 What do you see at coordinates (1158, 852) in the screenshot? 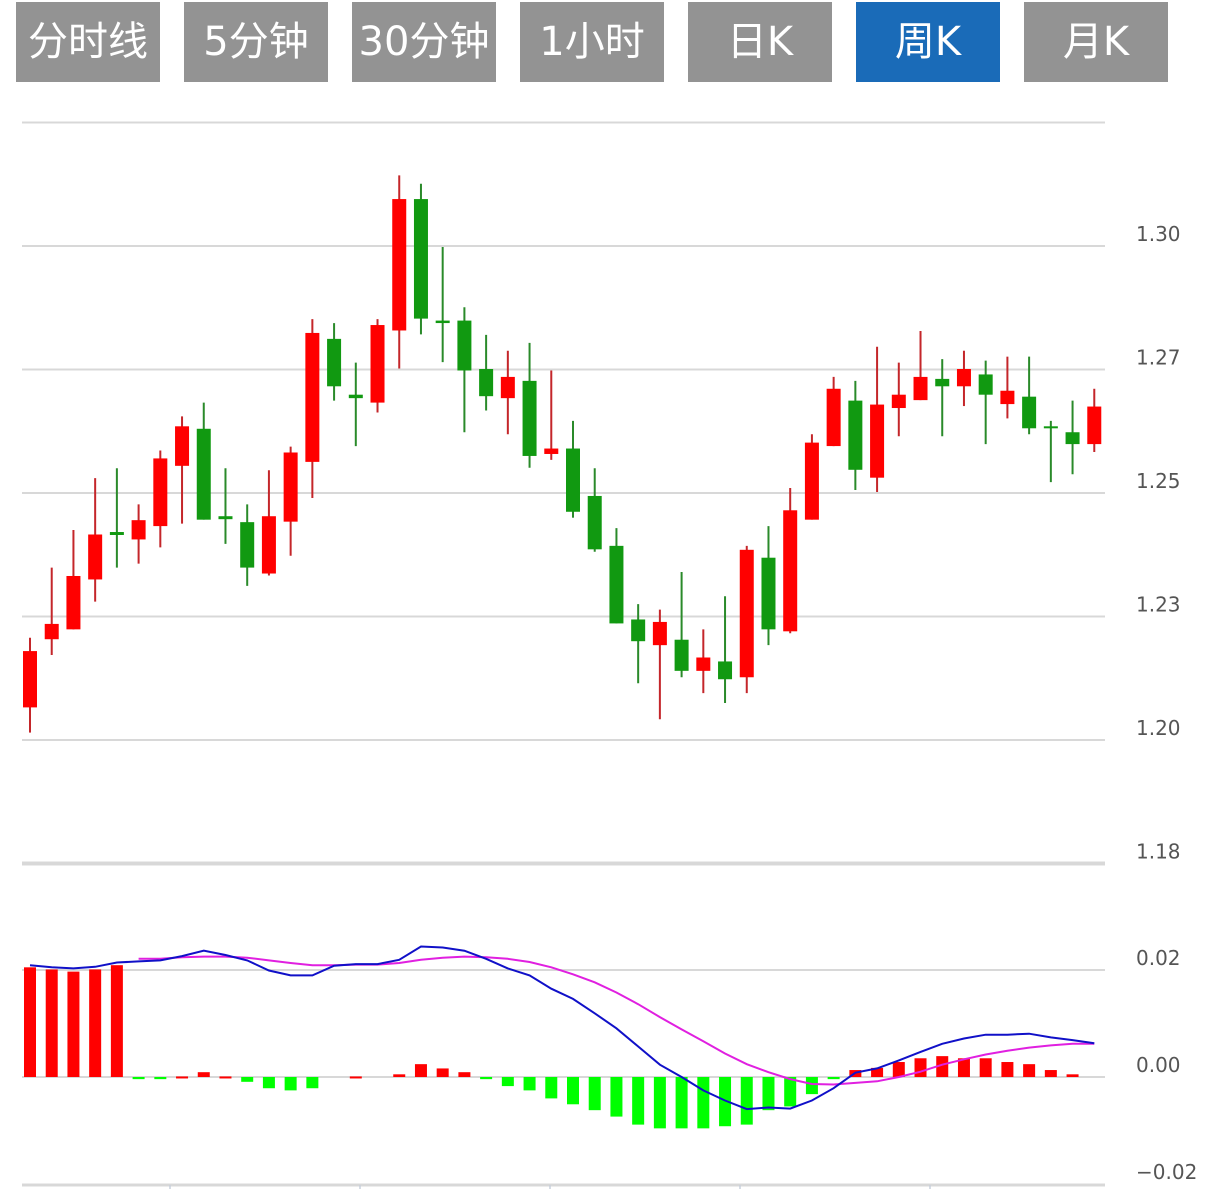
I see `price-tick-label: 1.18` at bounding box center [1158, 852].